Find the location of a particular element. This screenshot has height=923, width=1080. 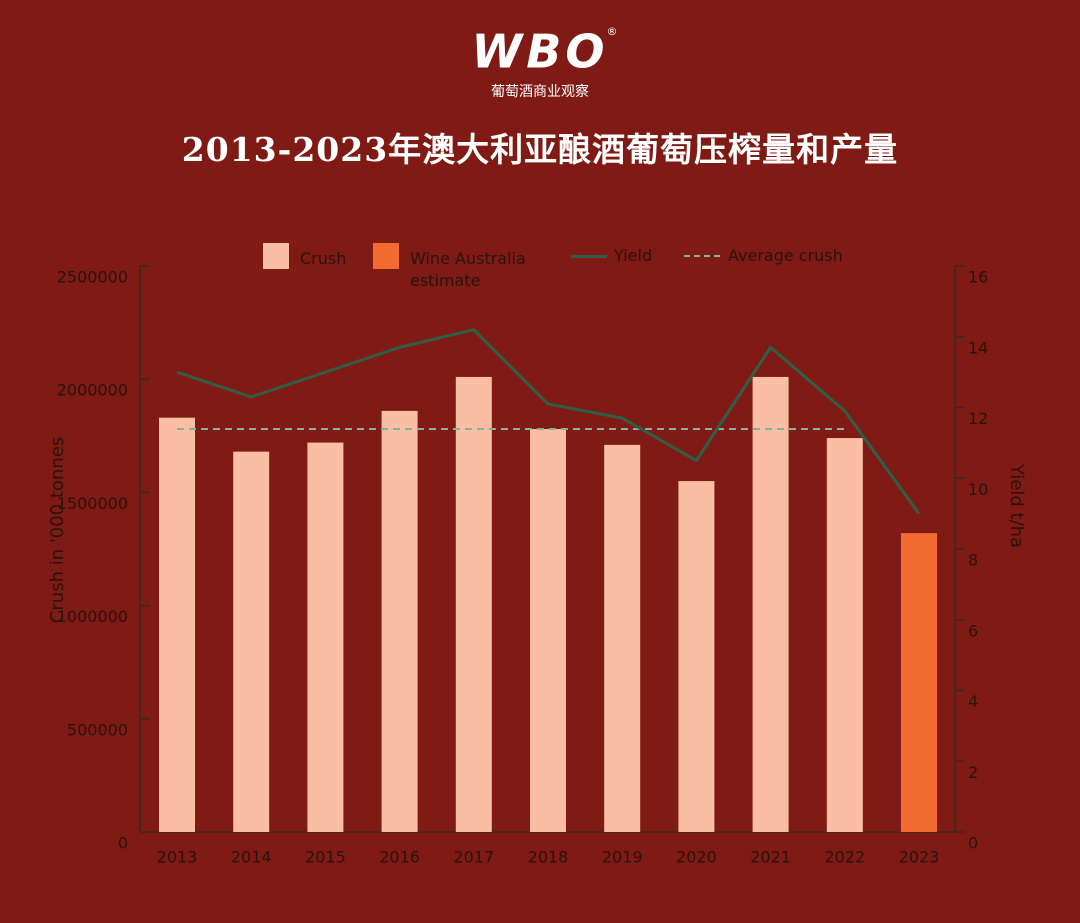

y-tick-label: 2500000 is located at coordinates (92, 277).